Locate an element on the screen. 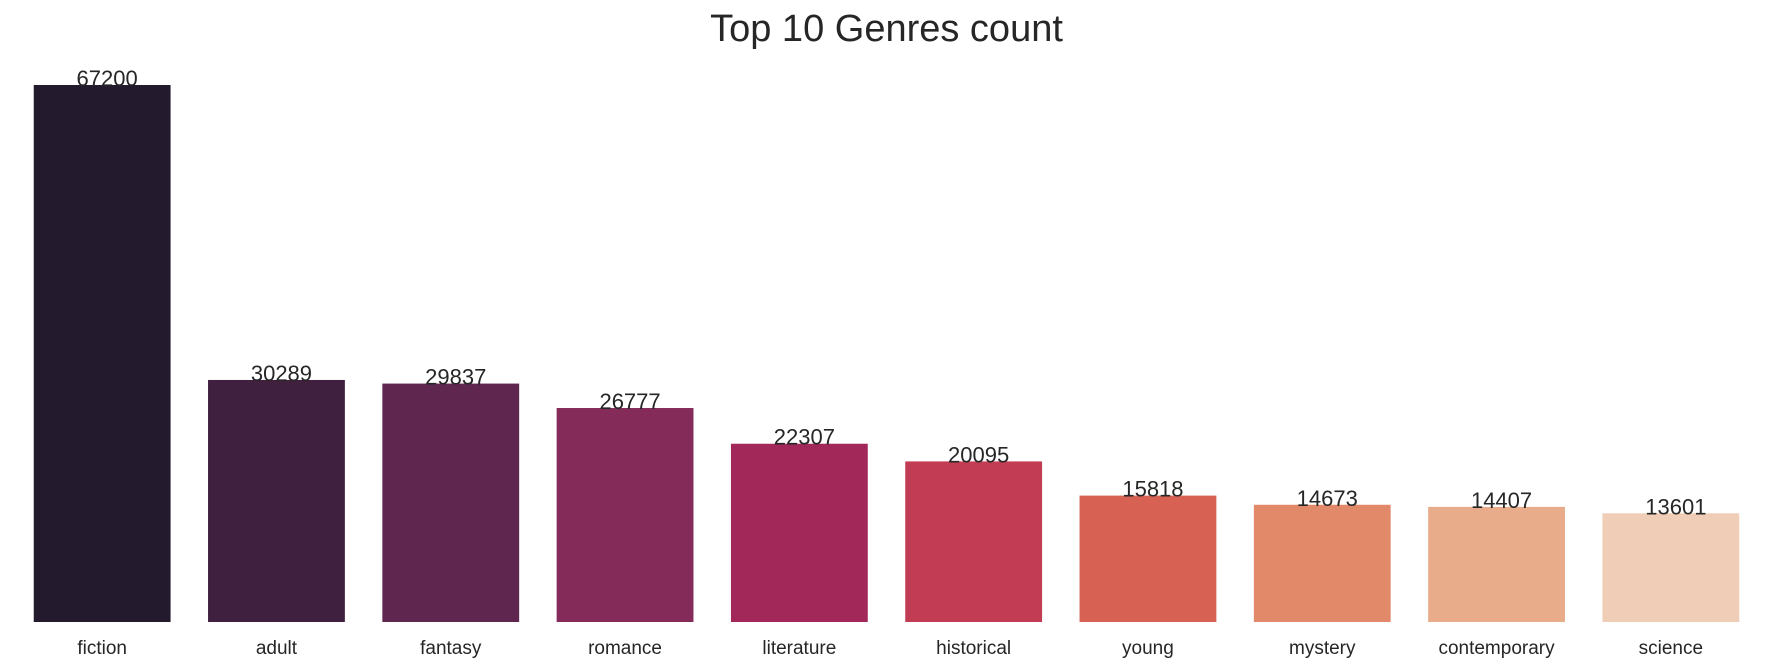 This screenshot has height=672, width=1773. x-tick-label: fiction is located at coordinates (102, 648).